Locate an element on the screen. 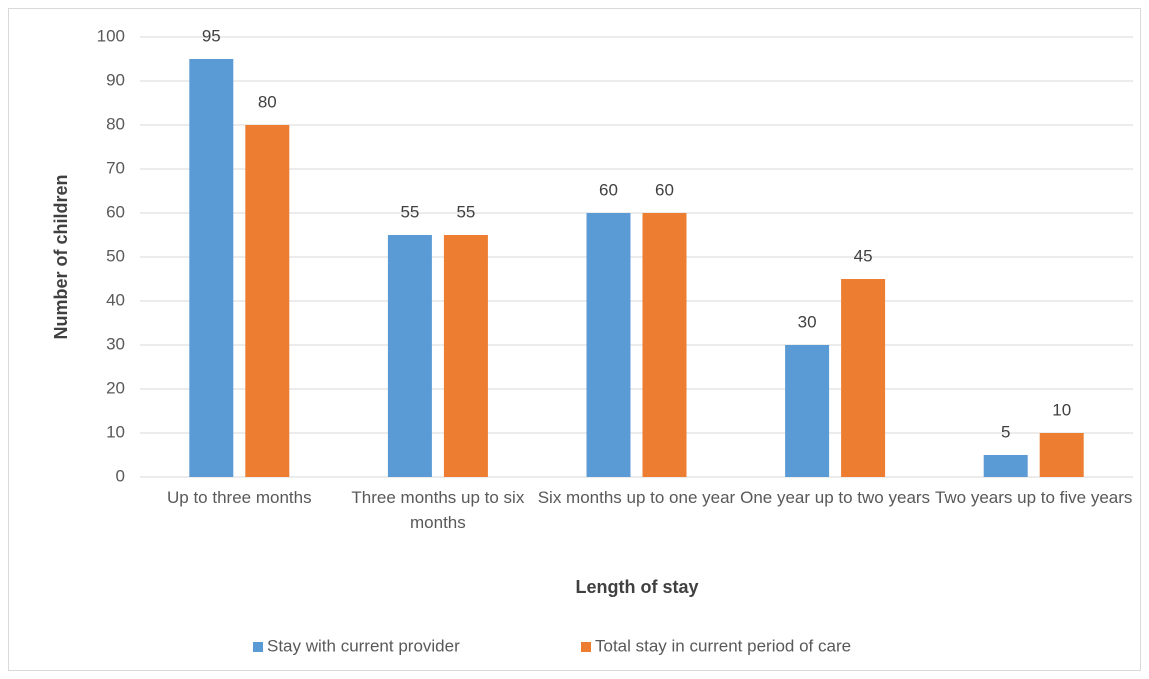  y-tick-label: 10 is located at coordinates (115, 431).